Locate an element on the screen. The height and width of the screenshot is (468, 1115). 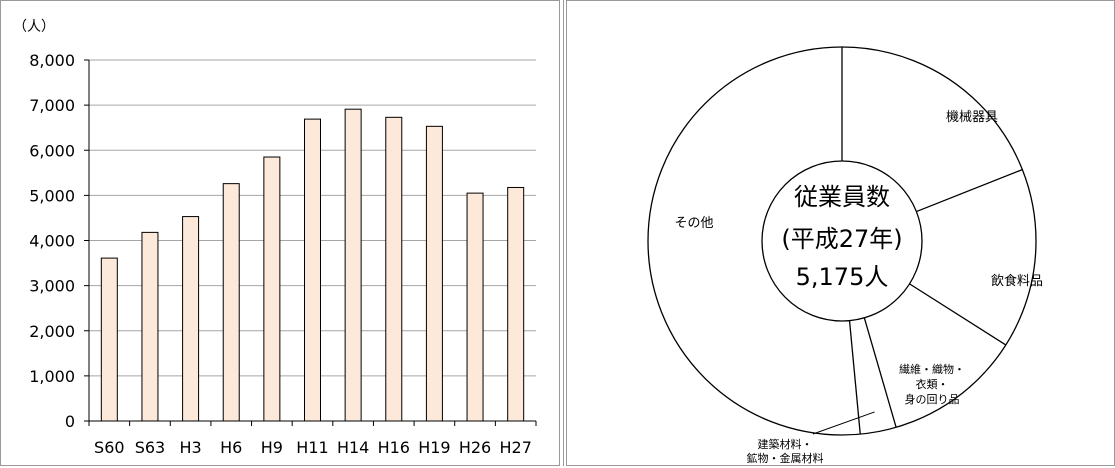
x-tick-label: H19 is located at coordinates (434, 447).